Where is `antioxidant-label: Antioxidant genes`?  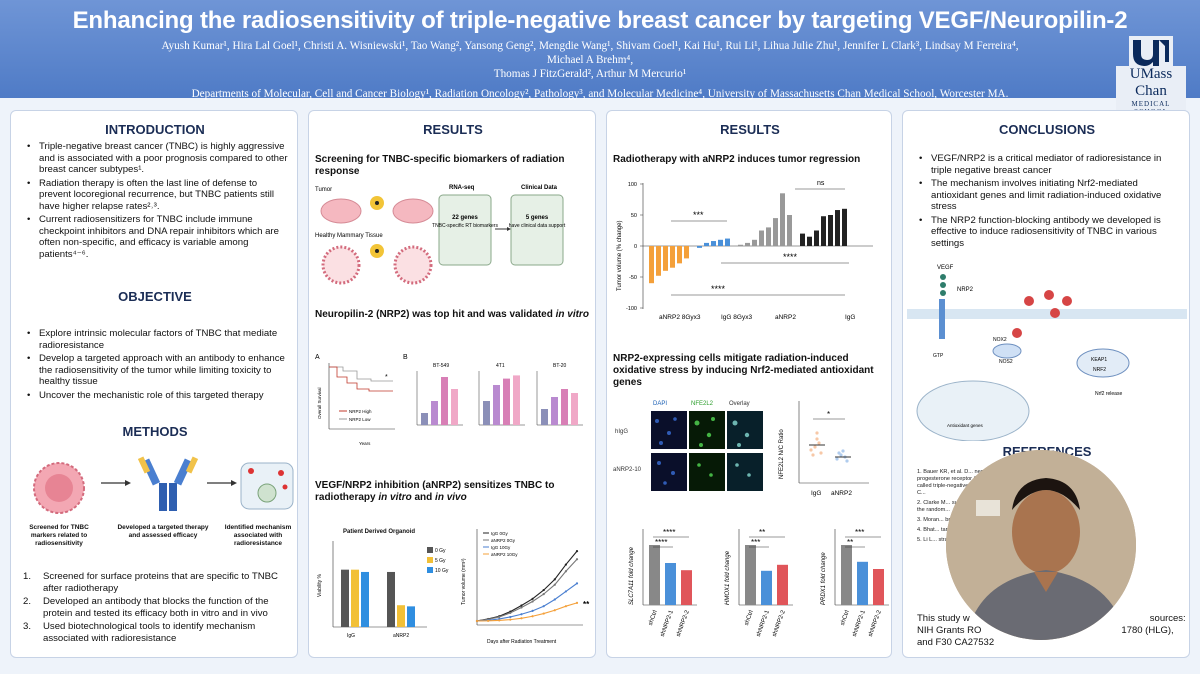
antioxidant-label: Antioxidant genes is located at coordinates (965, 425).